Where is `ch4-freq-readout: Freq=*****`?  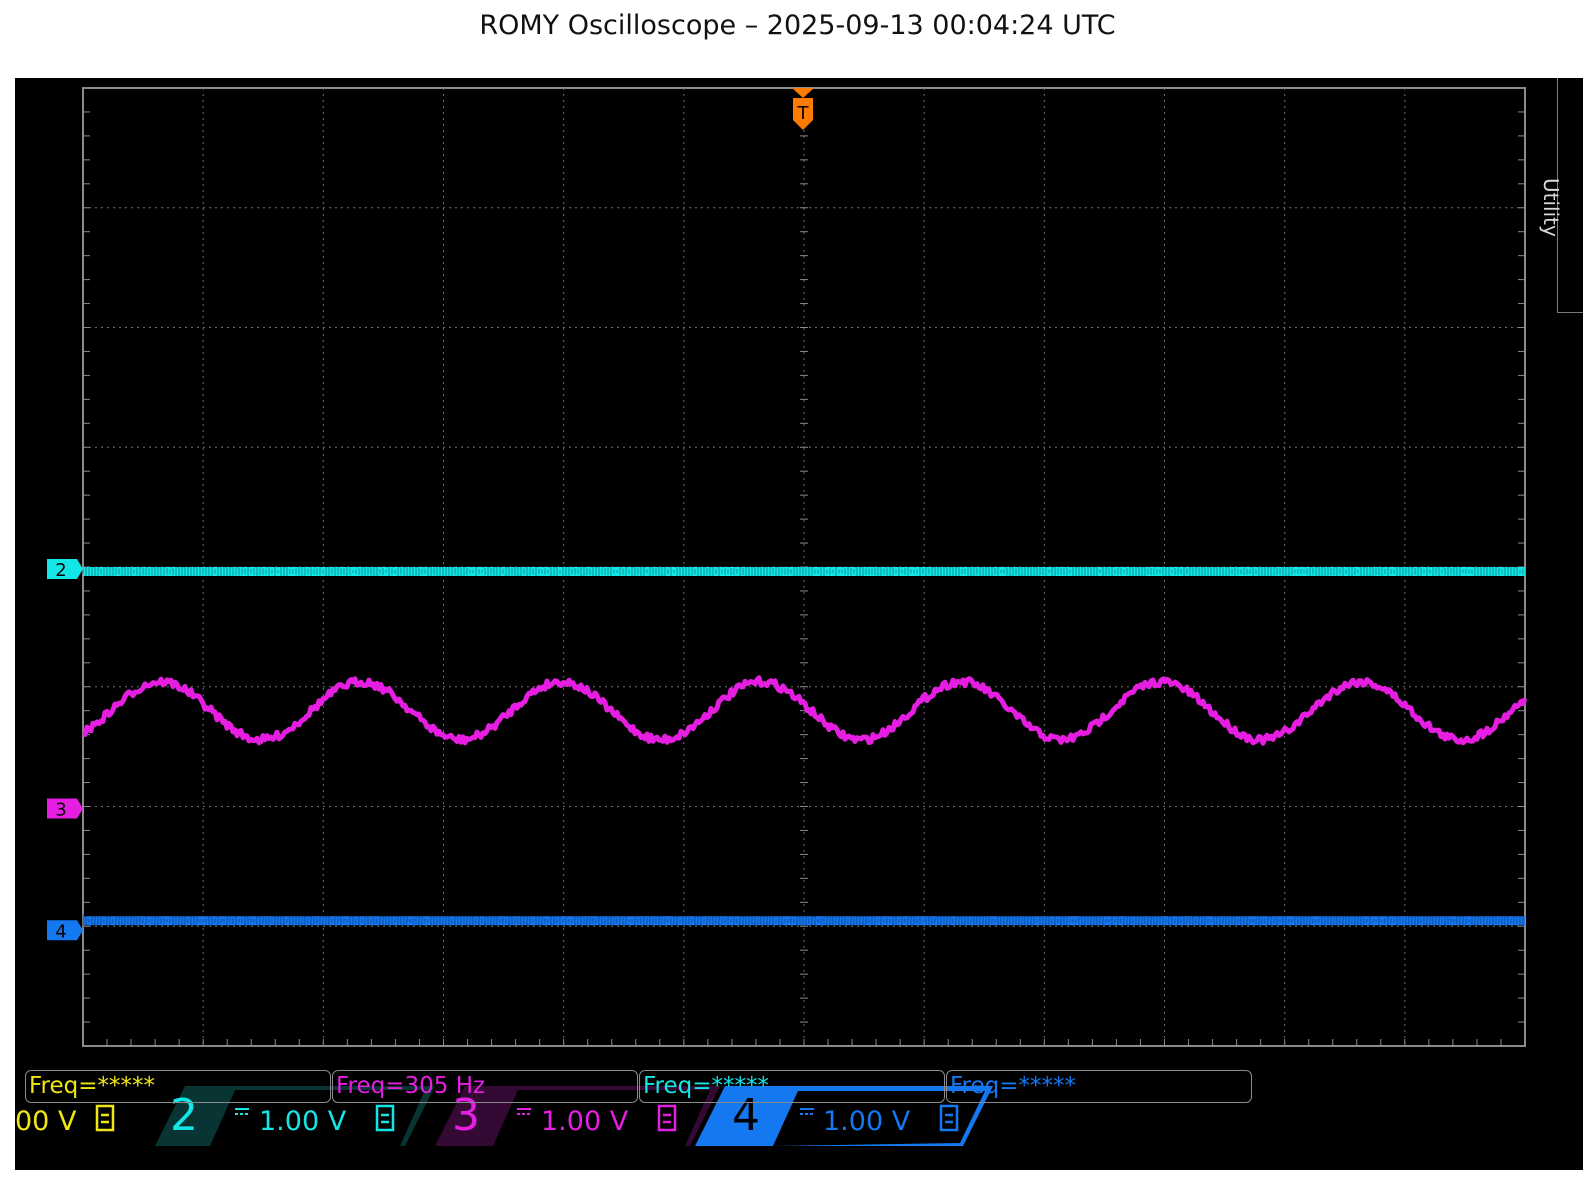 ch4-freq-readout: Freq=***** is located at coordinates (1099, 1086).